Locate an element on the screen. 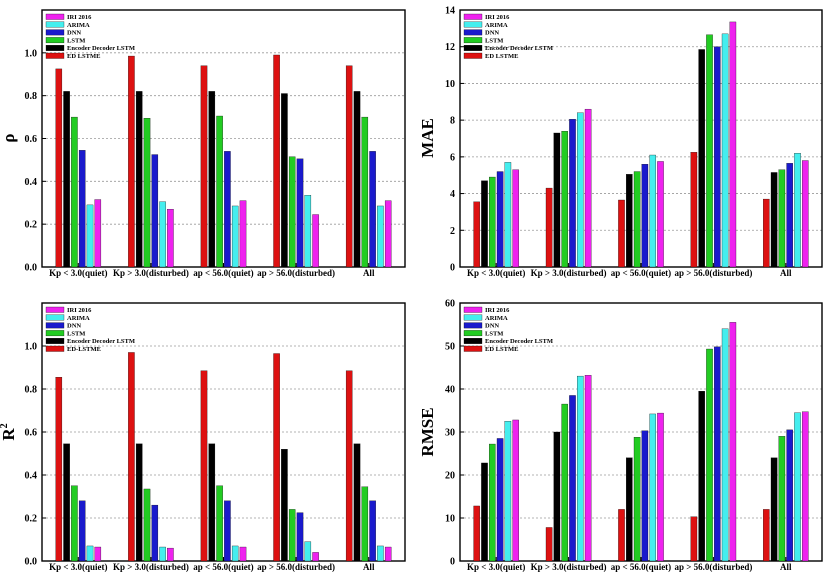 This screenshot has width=825, height=577. rmse-legend-swatch-encoder-decoder-lstm is located at coordinates (473, 341).